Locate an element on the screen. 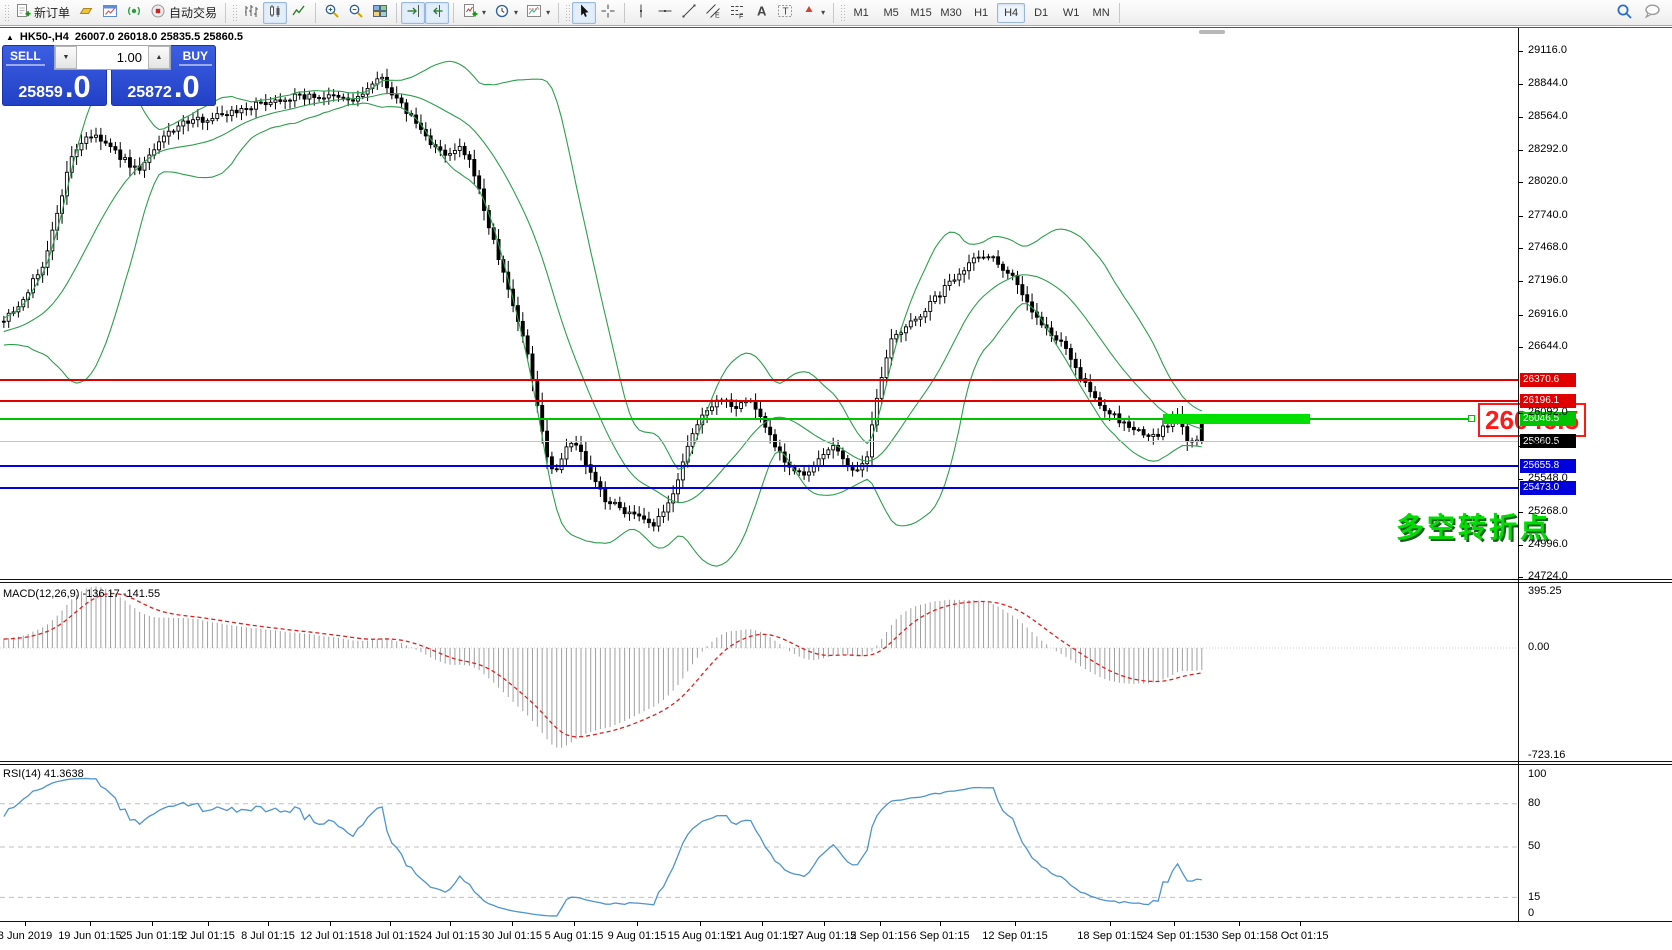 The height and width of the screenshot is (950, 1672). symbol-triangle-icon: ▲ is located at coordinates (10, 37).